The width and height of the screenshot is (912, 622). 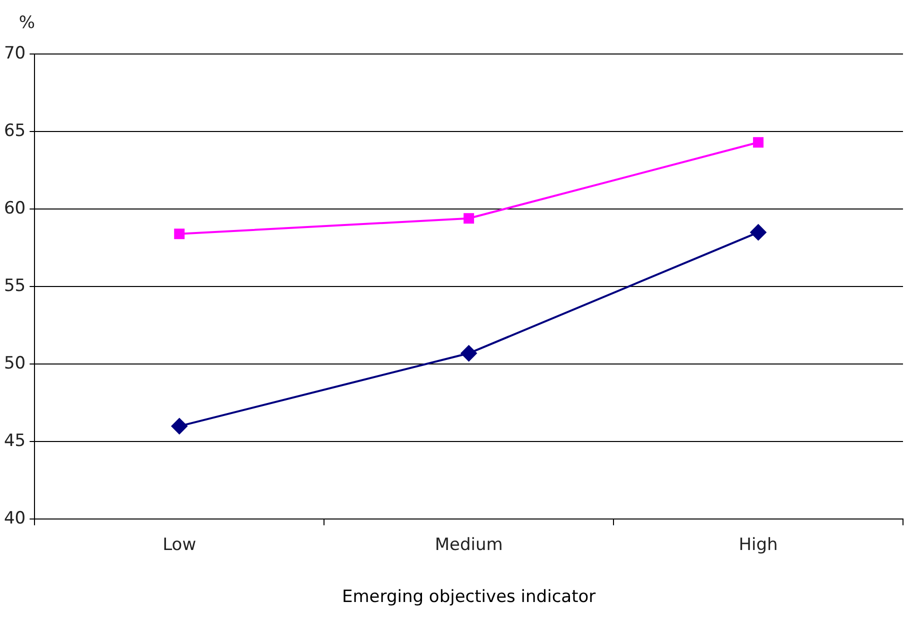 What do you see at coordinates (15, 286) in the screenshot?
I see `y-tick-label: 55` at bounding box center [15, 286].